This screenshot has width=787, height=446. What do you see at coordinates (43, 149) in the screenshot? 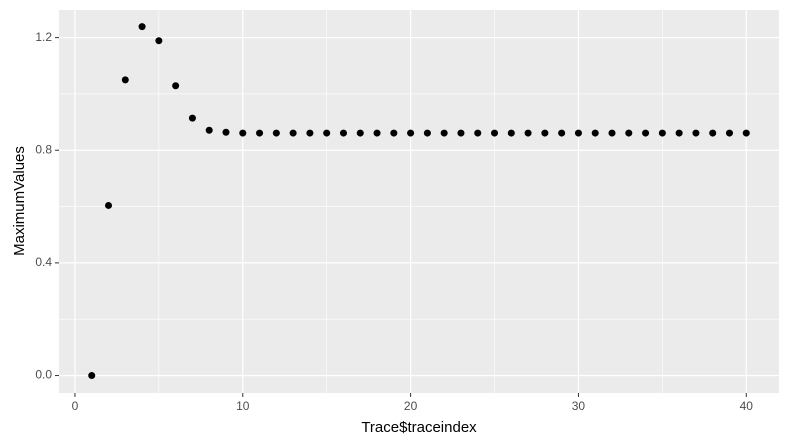
I see `y-tick-label: 0.8` at bounding box center [43, 149].